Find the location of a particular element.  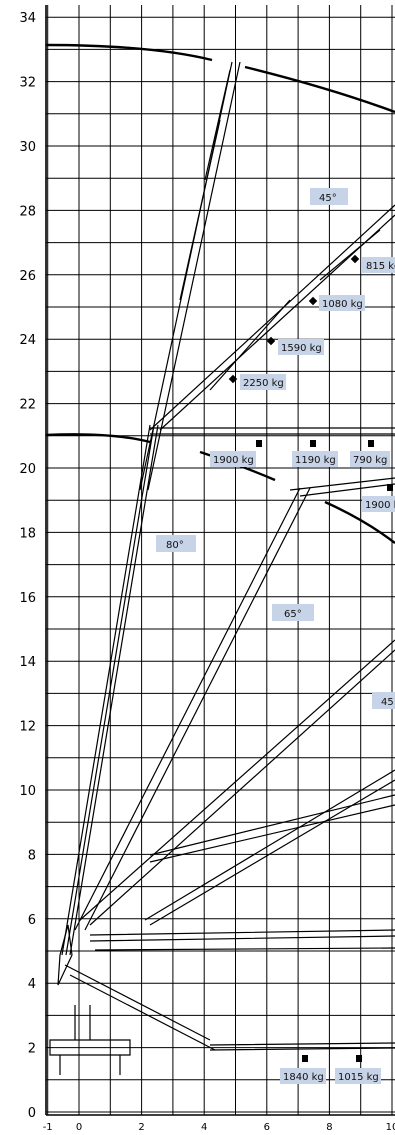

y-tick-label: 0 is located at coordinates (32, 1113).